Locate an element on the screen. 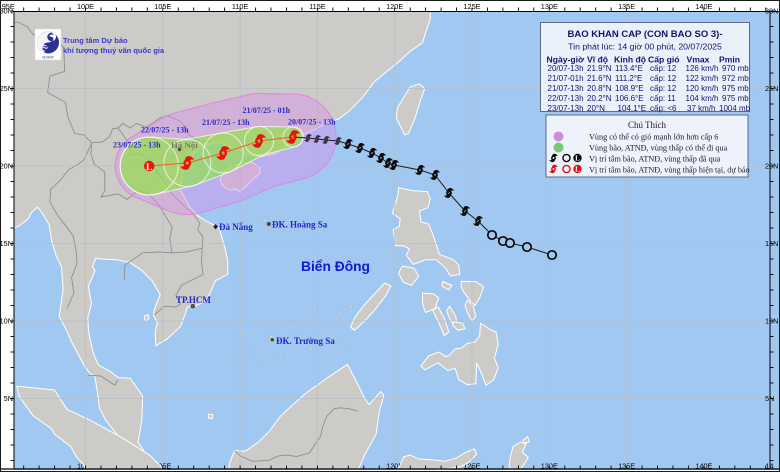 The width and height of the screenshot is (780, 472). svg-text: 120 km/h is located at coordinates (702, 88).